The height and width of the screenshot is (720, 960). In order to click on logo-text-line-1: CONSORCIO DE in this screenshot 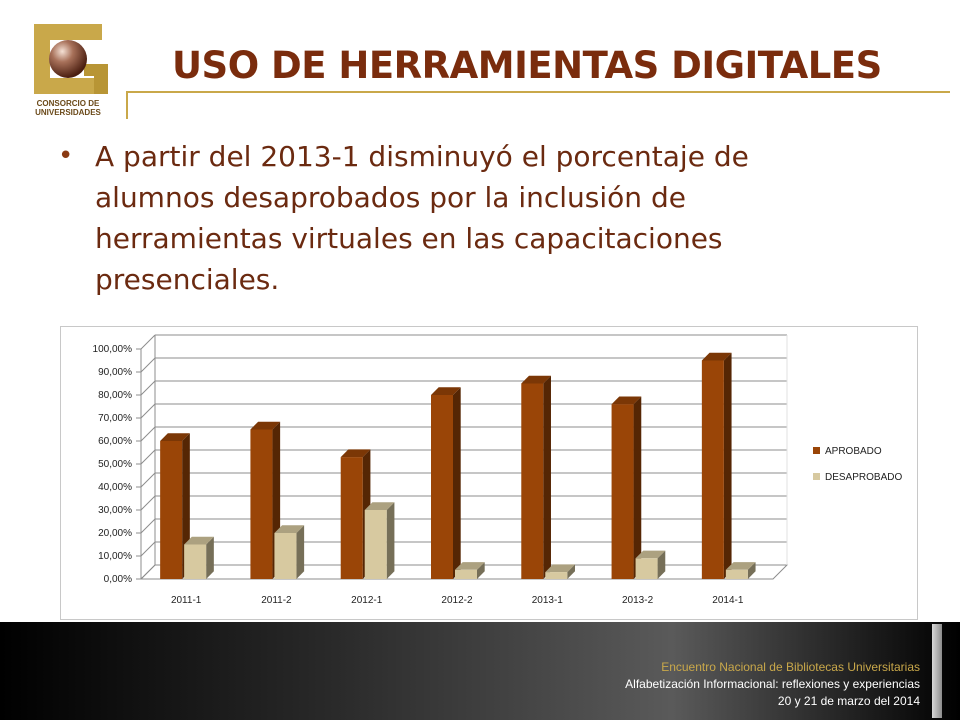, I will do `click(68, 103)`.